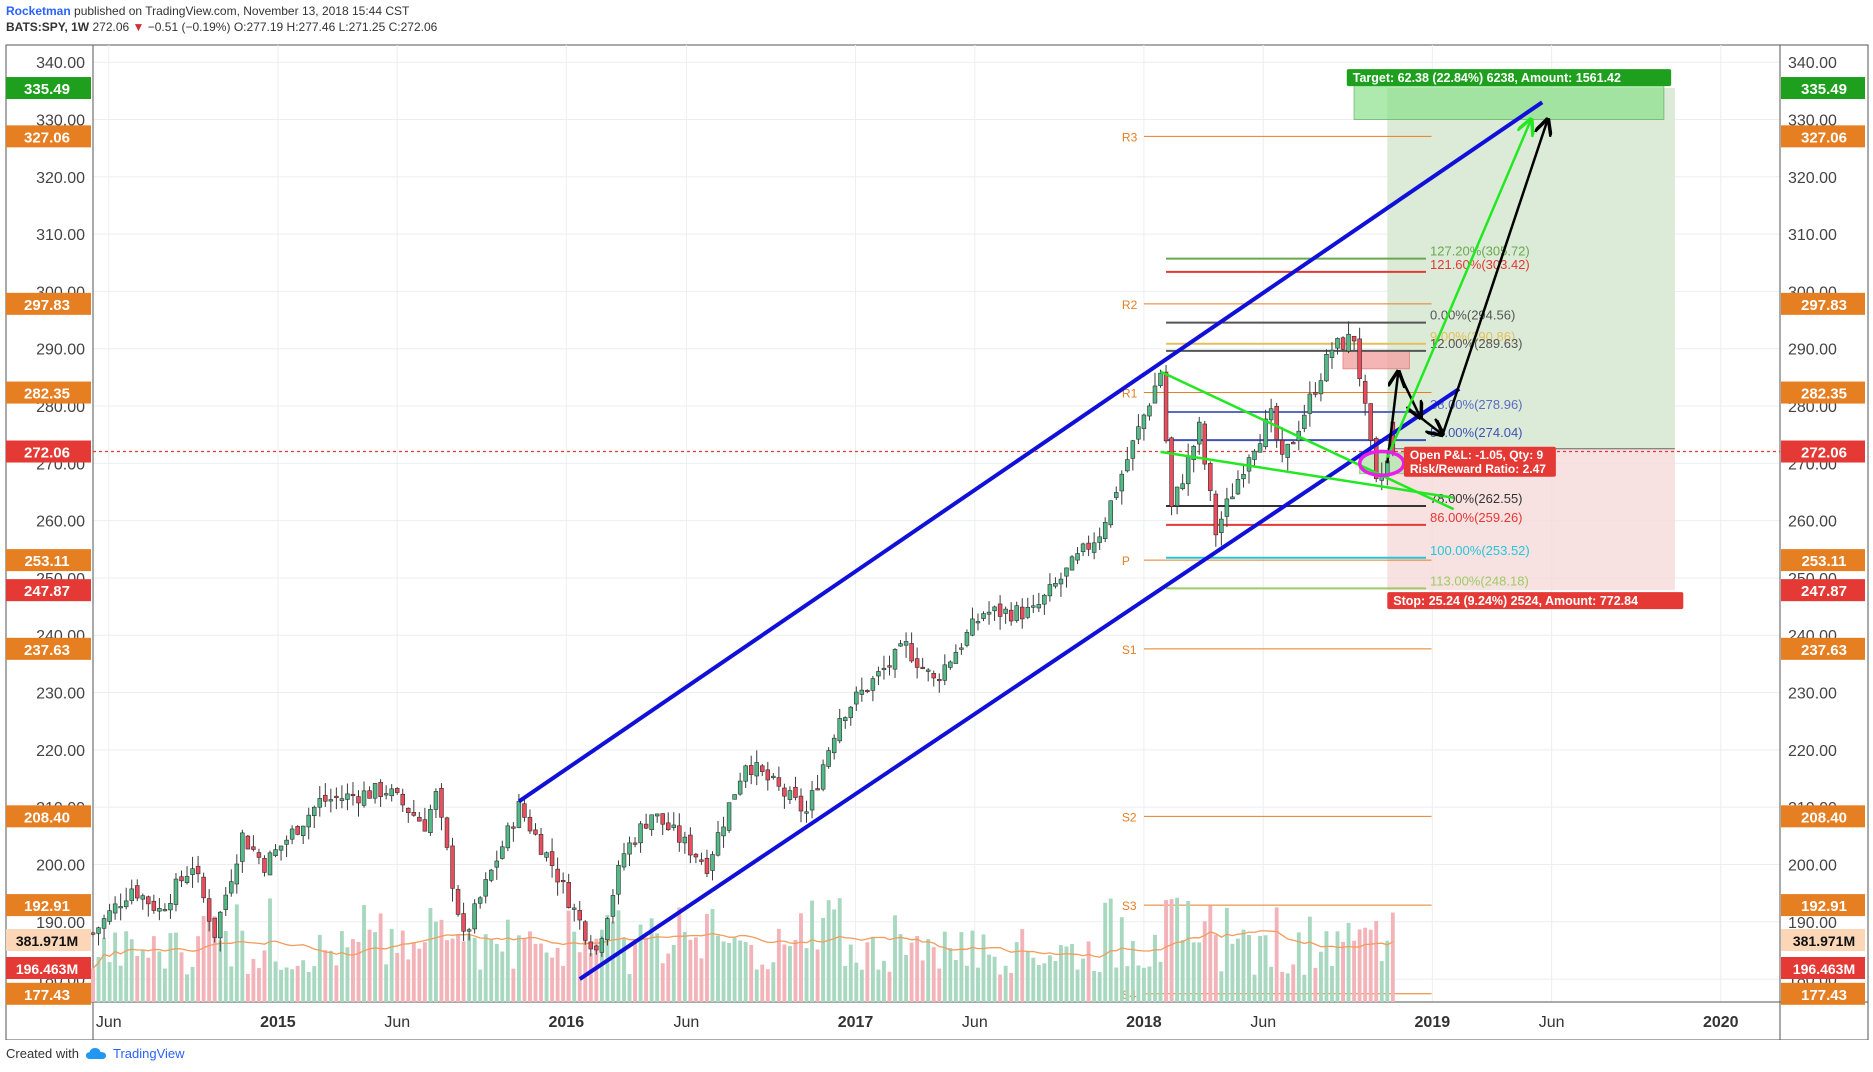  What do you see at coordinates (1144, 1022) in the screenshot?
I see `x-tick-label: 2018` at bounding box center [1144, 1022].